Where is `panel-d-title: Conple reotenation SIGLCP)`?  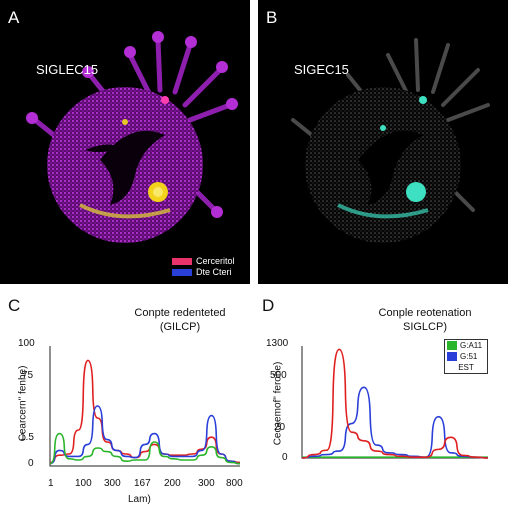
panel-d-title: Conple reotenation SIGLCP) is located at coordinates (425, 320).